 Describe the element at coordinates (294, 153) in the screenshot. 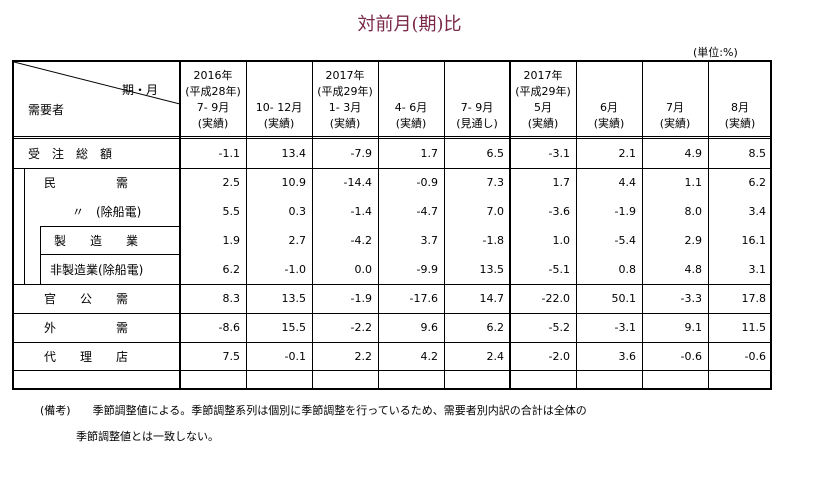

I see `value-cell: 13.4` at that location.